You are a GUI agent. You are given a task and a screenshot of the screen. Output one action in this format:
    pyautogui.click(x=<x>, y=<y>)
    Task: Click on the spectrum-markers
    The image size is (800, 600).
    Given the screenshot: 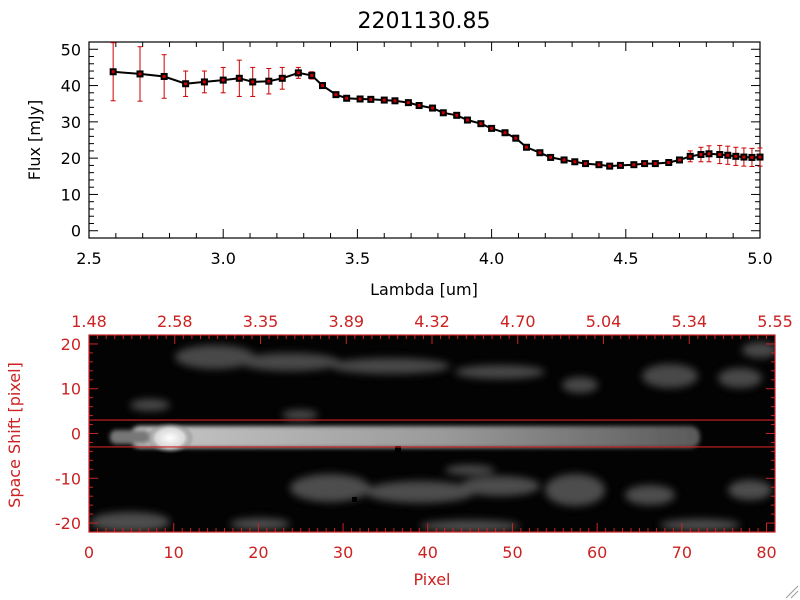 What is the action you would take?
    pyautogui.click(x=436, y=119)
    